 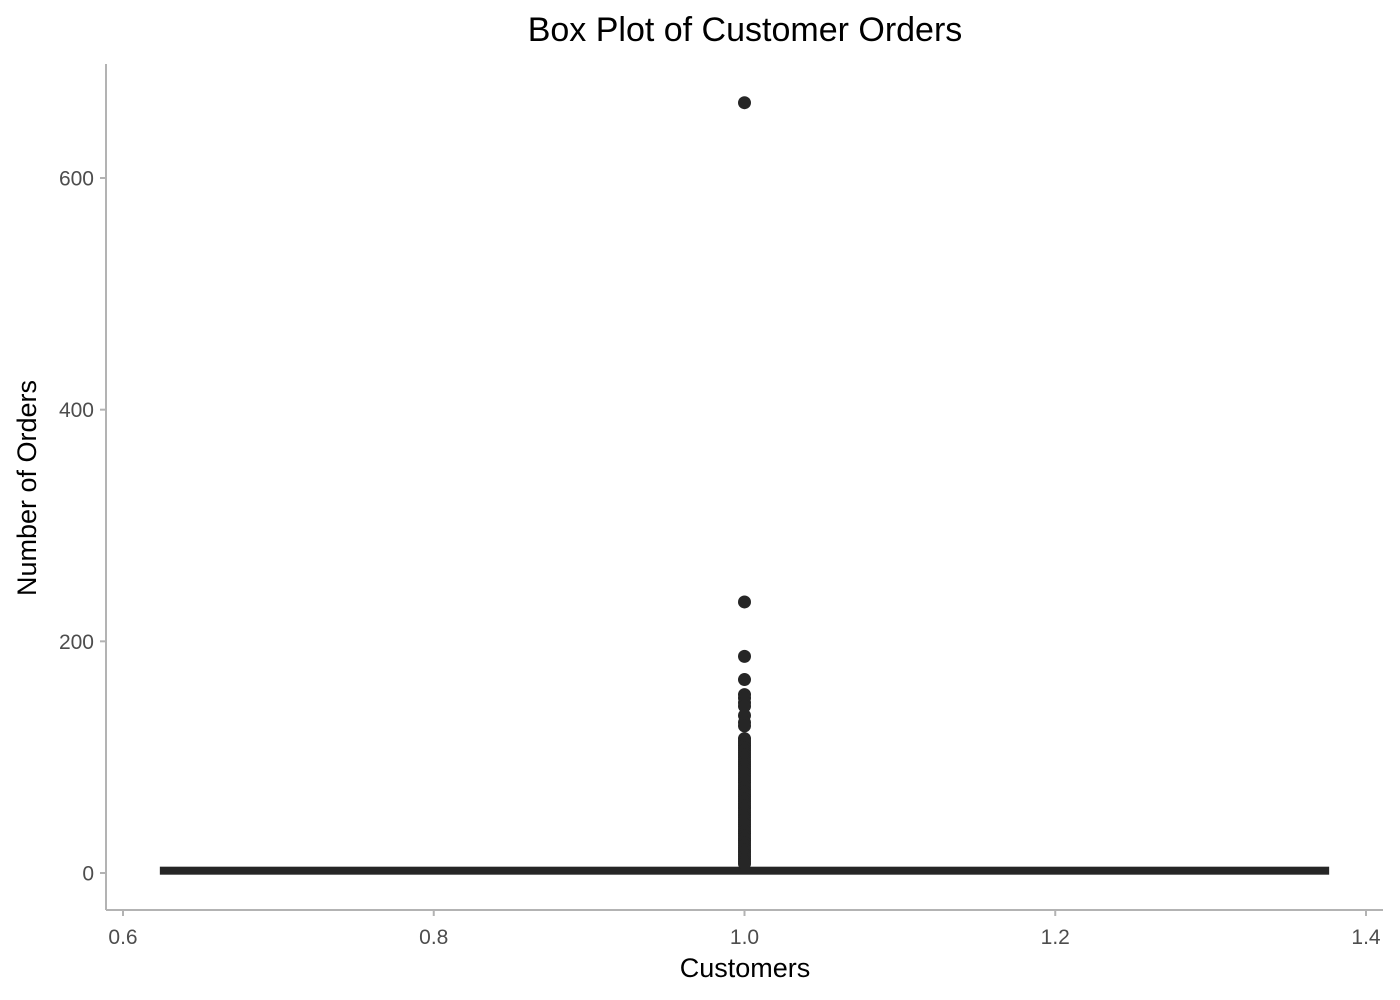 I want to click on y-axis-title-group: Number of Orders, so click(x=27, y=488).